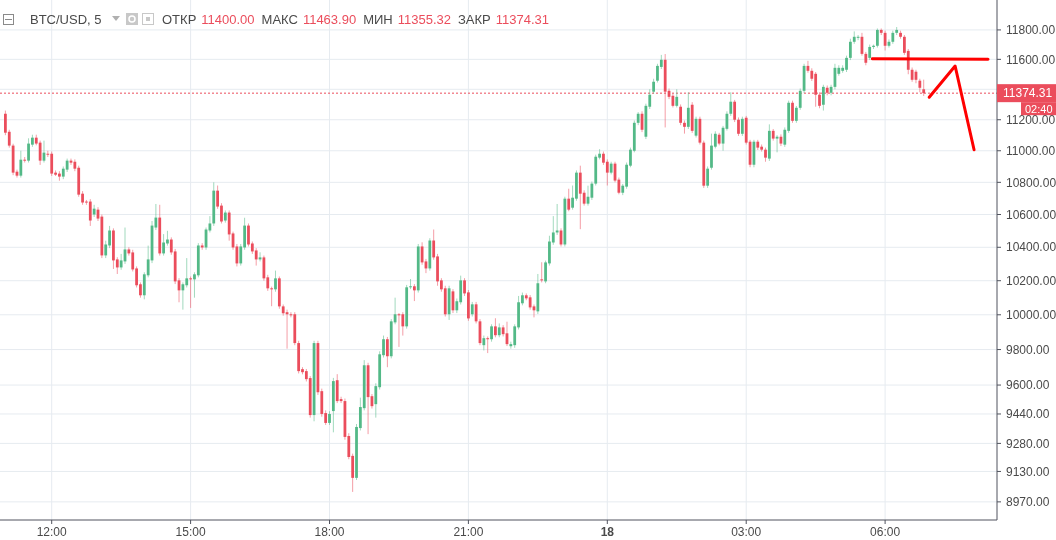 Image resolution: width=1056 pixels, height=540 pixels. What do you see at coordinates (1028, 502) in the screenshot?
I see `y-tick-label: 8970.00` at bounding box center [1028, 502].